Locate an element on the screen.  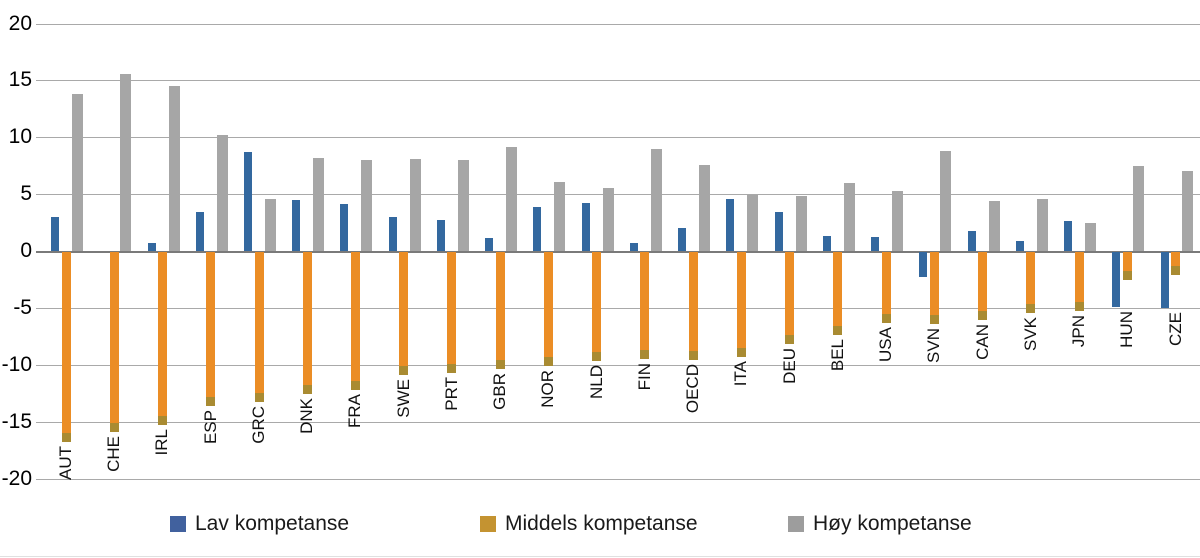
bar-esp-lav is located at coordinates (199, 231).